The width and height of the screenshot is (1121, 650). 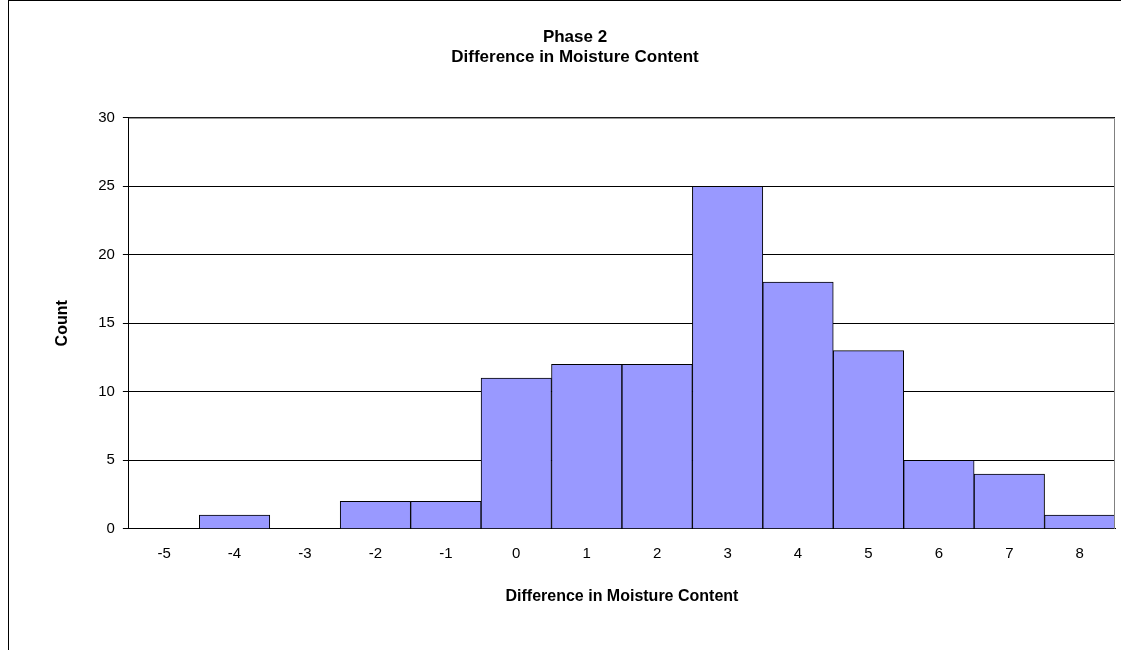 What do you see at coordinates (234, 552) in the screenshot?
I see `x-tick-label: -4` at bounding box center [234, 552].